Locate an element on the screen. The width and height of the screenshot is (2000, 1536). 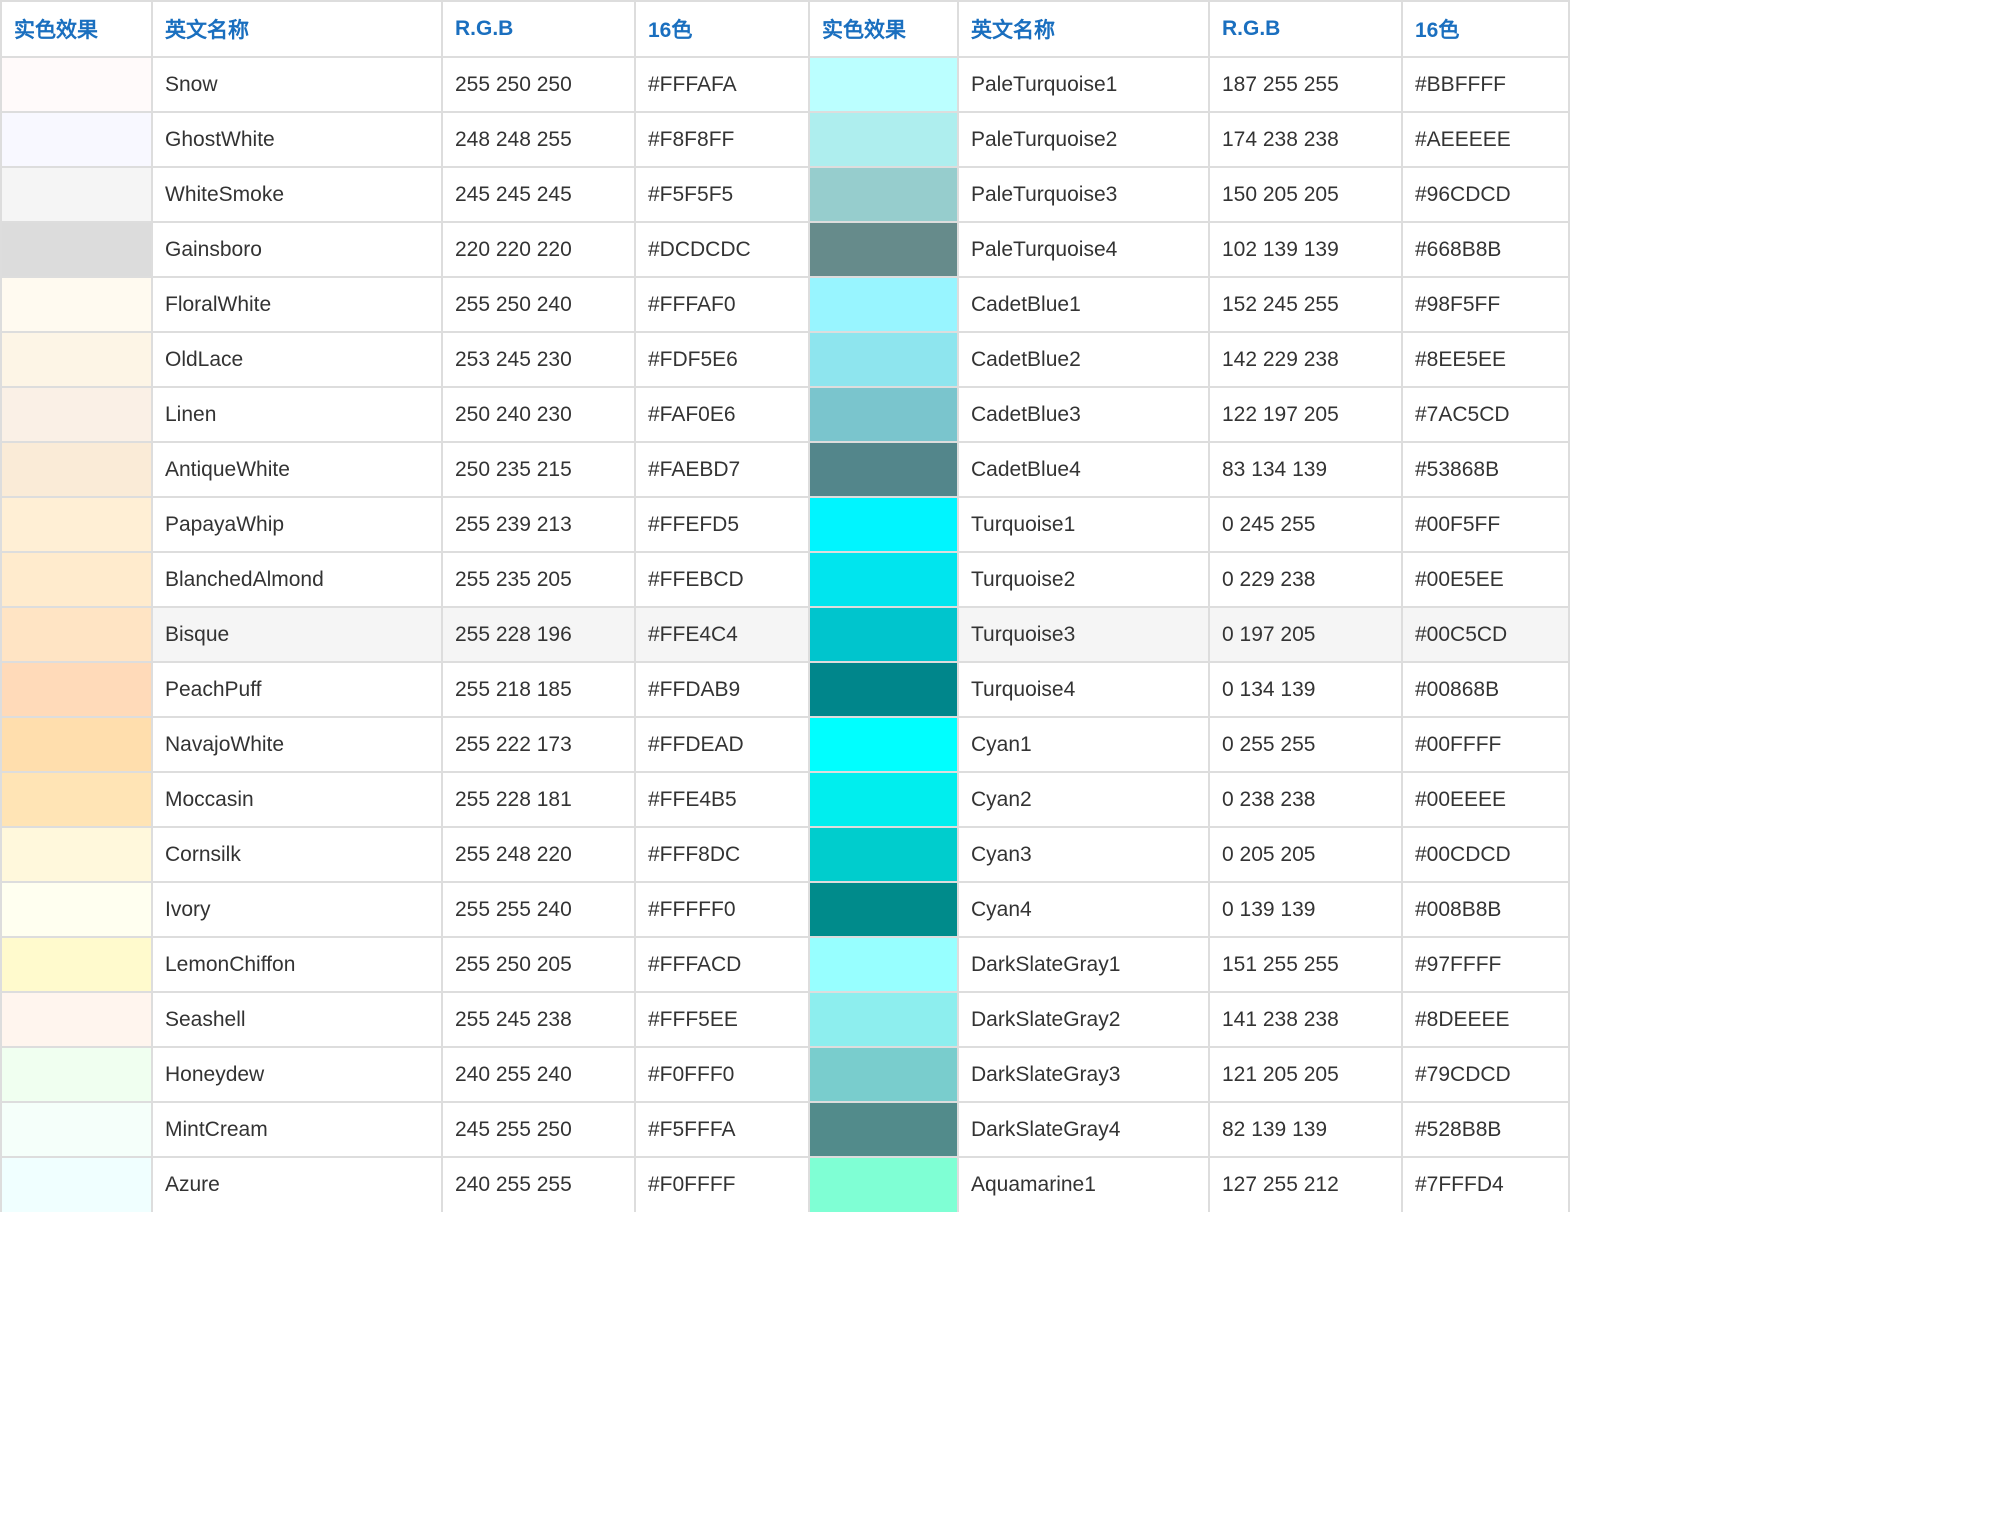
color-name: DarkSlateGray4 is located at coordinates (1083, 1129).